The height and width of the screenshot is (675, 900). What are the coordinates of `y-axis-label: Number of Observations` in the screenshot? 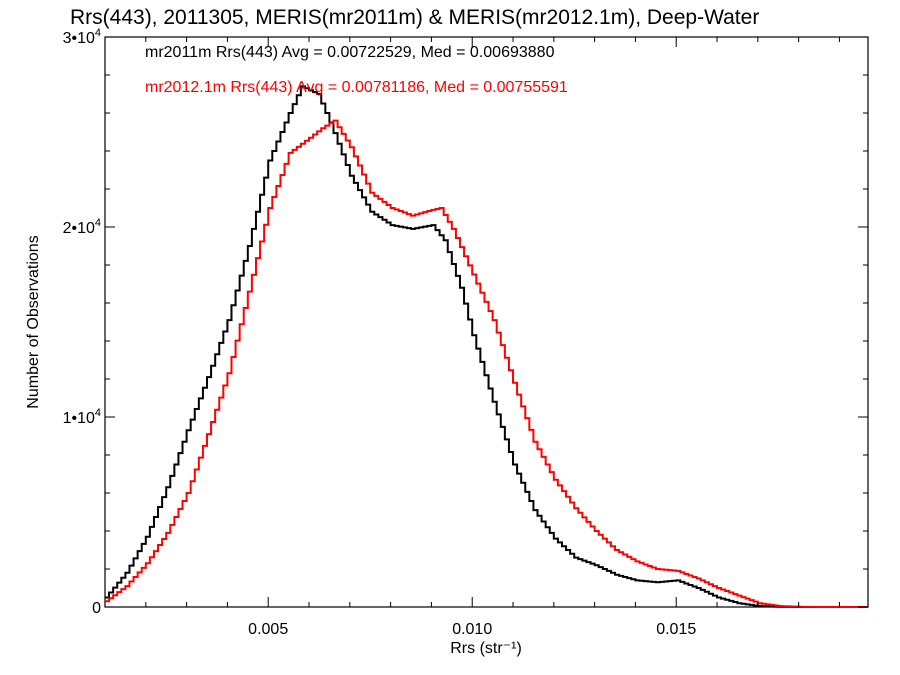 It's located at (33, 321).